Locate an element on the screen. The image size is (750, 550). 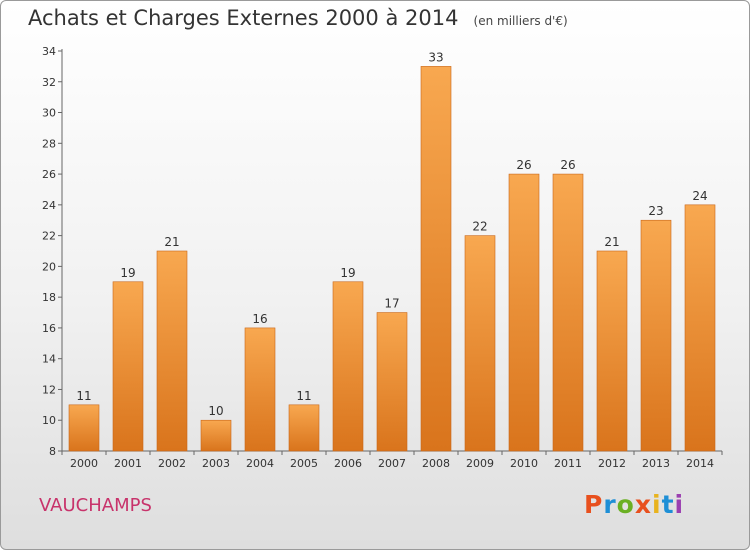
y-tick-label: 34 is located at coordinates (49, 51).